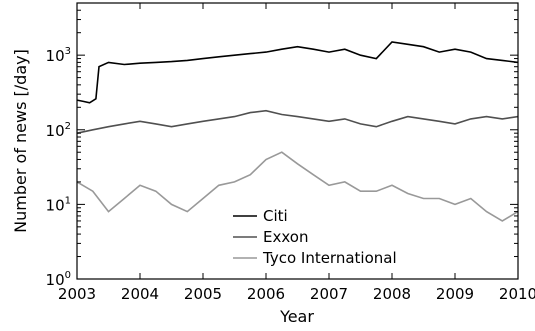 This screenshot has width=535, height=331. Describe the element at coordinates (285, 237) in the screenshot. I see `legend-label: Exxon` at that location.